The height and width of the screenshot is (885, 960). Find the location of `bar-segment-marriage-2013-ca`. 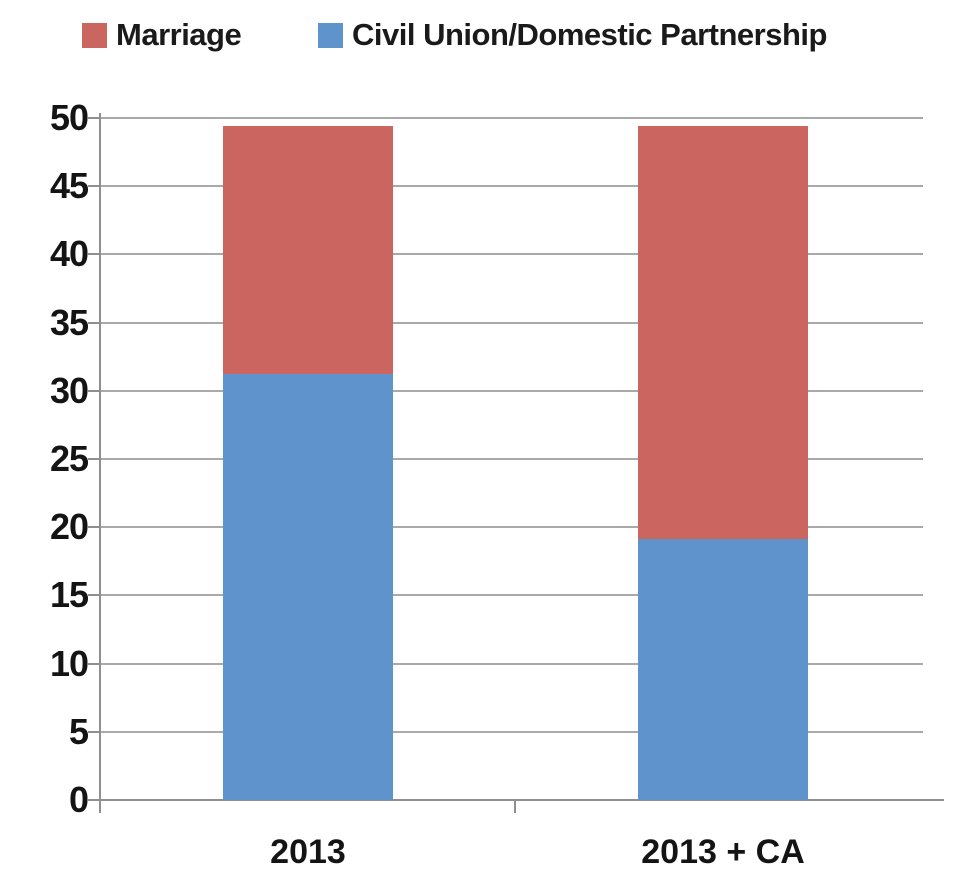

bar-segment-marriage-2013-ca is located at coordinates (723, 332).